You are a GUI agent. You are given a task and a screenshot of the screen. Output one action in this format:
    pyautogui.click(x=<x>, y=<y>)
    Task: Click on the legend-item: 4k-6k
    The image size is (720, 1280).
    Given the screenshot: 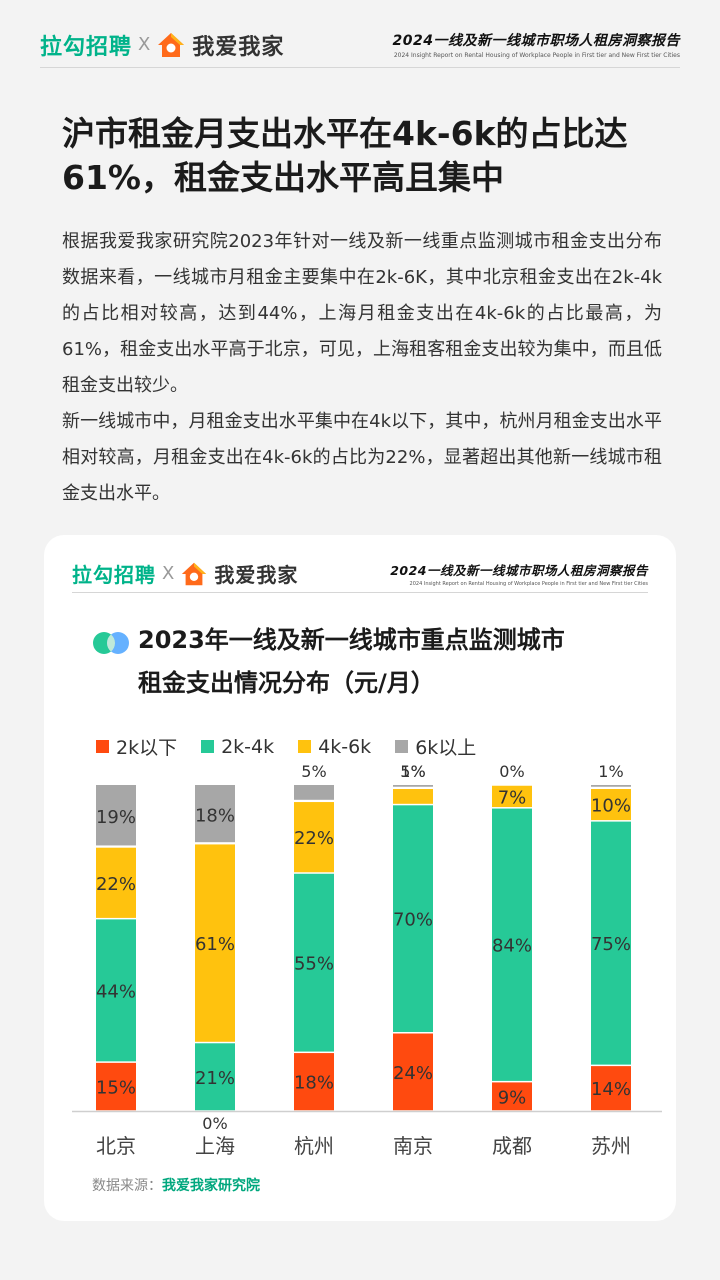 What is the action you would take?
    pyautogui.click(x=334, y=747)
    